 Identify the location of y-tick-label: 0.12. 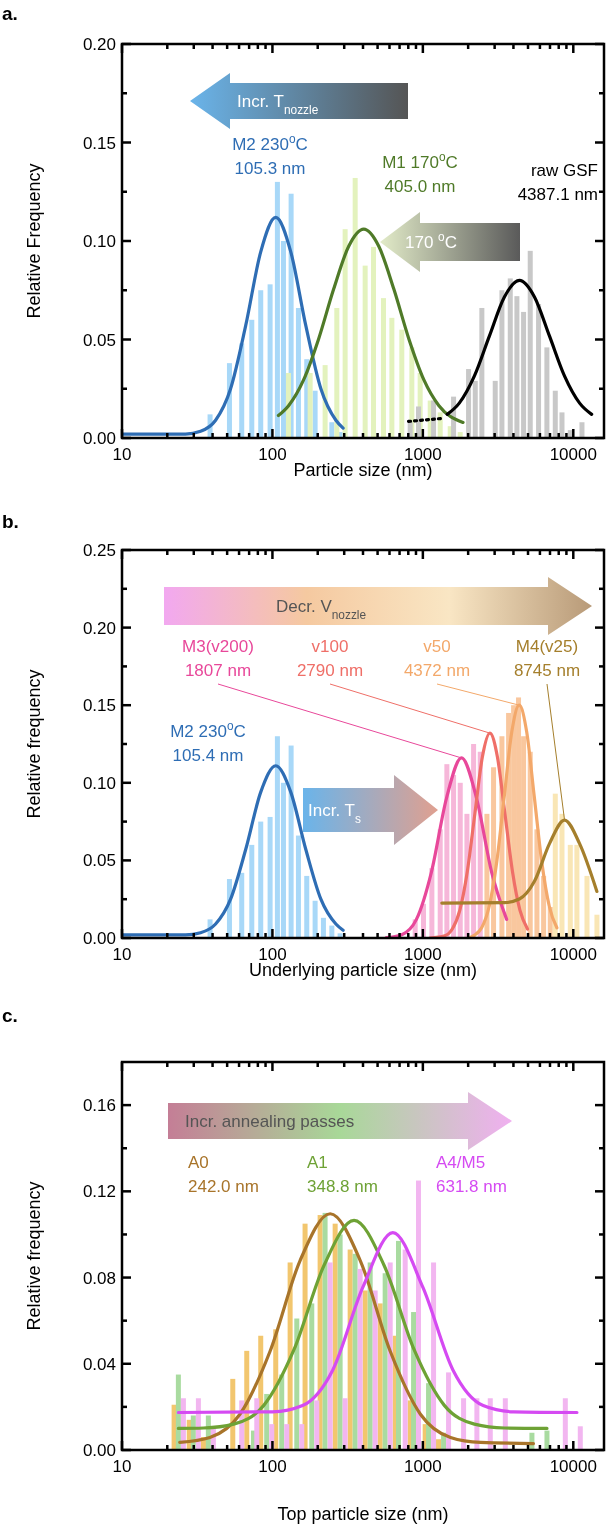
(99, 1192).